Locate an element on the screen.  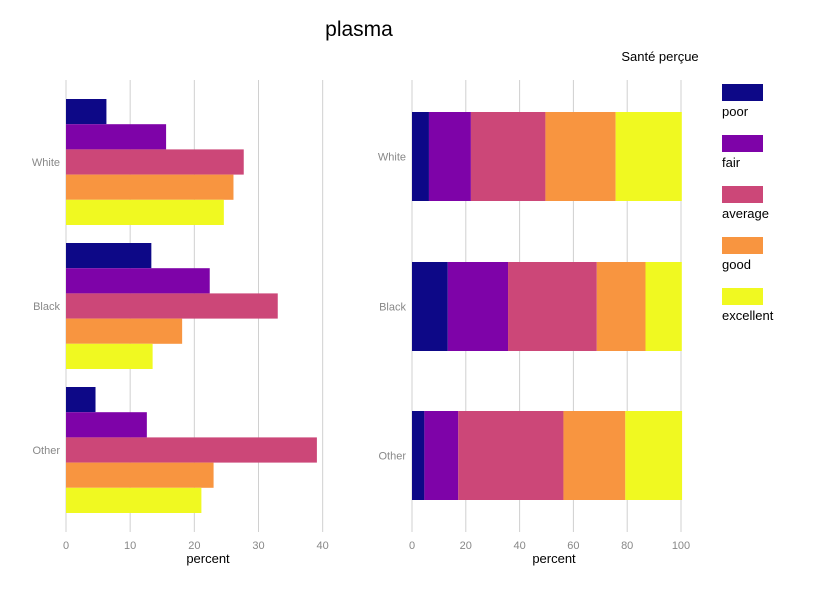
segment-fair-other is located at coordinates (441, 455).